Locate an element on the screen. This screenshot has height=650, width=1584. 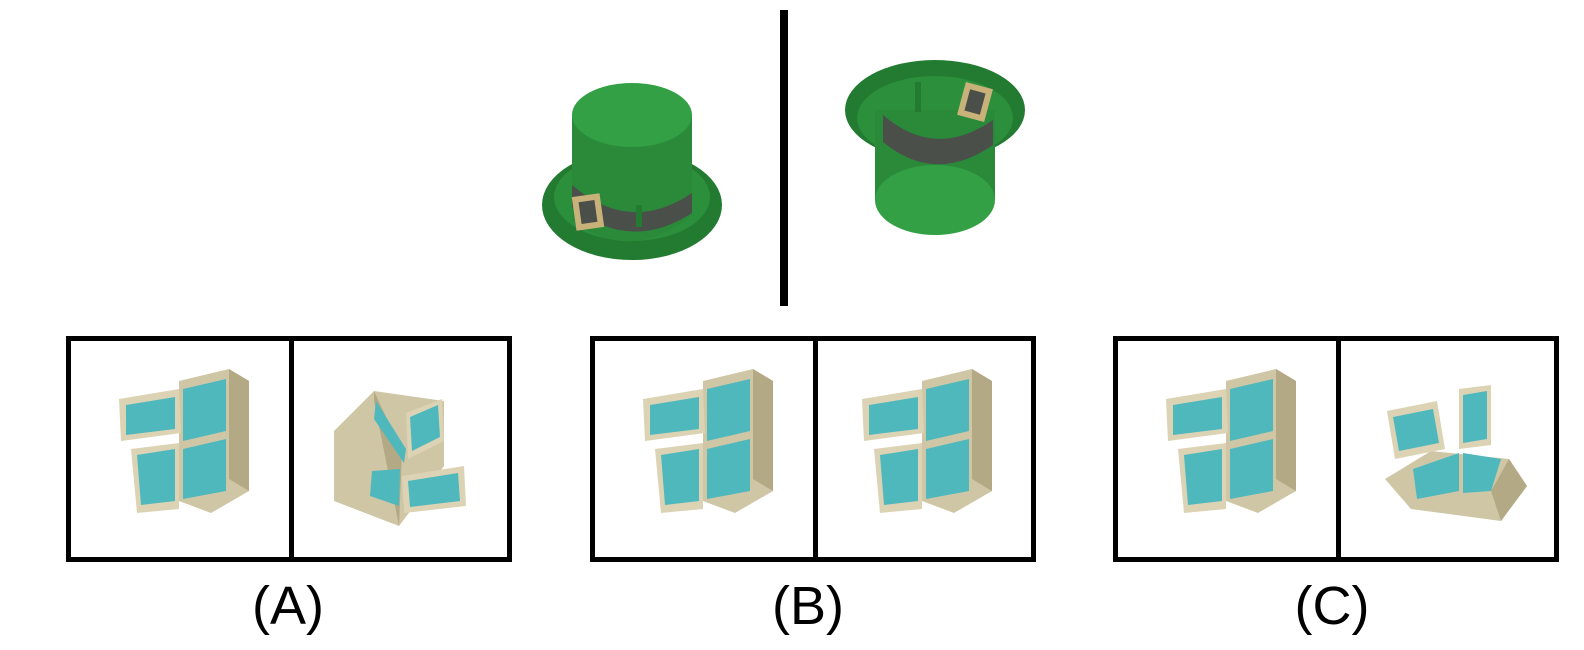
option-c-box is located at coordinates (1336, 449).